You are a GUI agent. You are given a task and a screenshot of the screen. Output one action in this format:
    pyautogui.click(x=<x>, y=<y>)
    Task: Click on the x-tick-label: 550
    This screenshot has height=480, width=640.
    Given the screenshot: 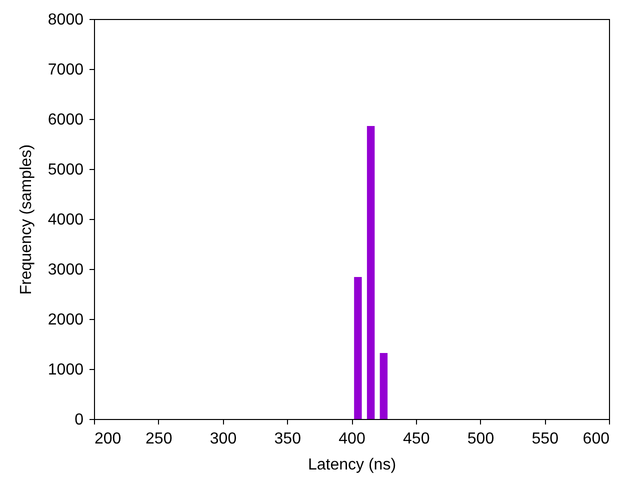 What is the action you would take?
    pyautogui.click(x=545, y=439)
    